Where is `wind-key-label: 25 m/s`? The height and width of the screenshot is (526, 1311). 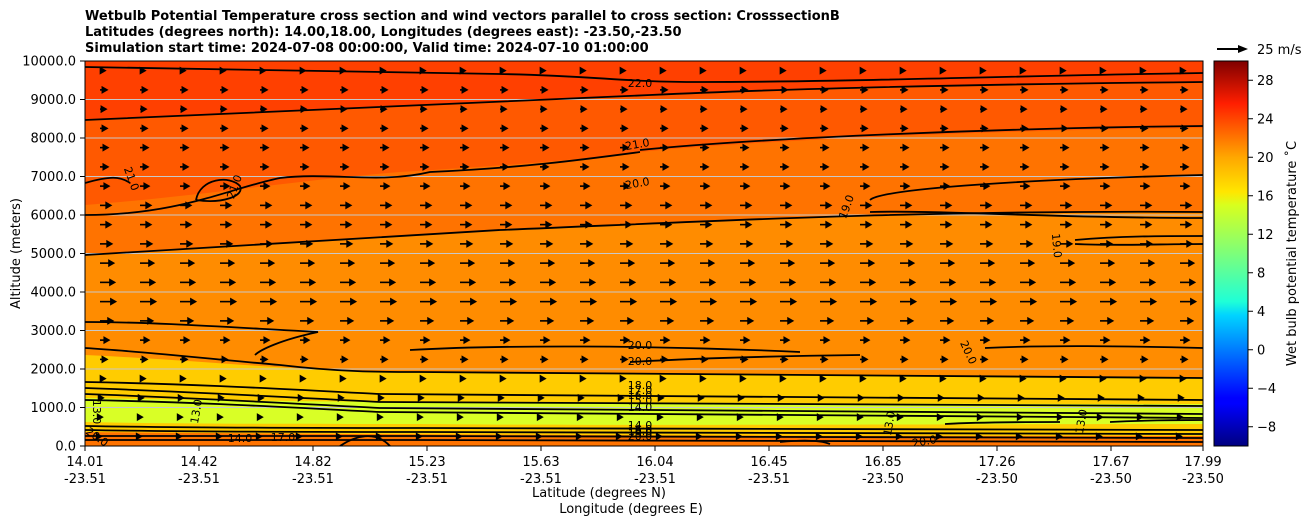
wind-key-label: 25 m/s is located at coordinates (1279, 50).